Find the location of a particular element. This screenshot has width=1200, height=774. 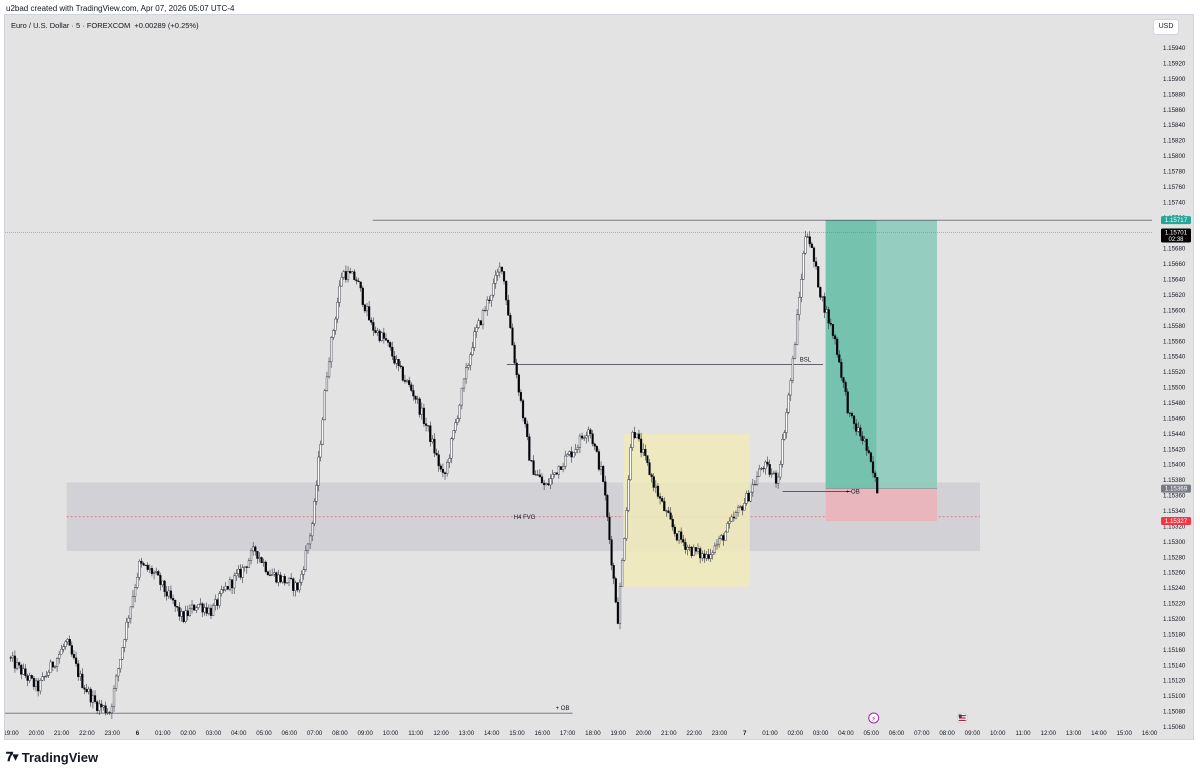

price-tick-label: 1.15540 is located at coordinates (1174, 357).